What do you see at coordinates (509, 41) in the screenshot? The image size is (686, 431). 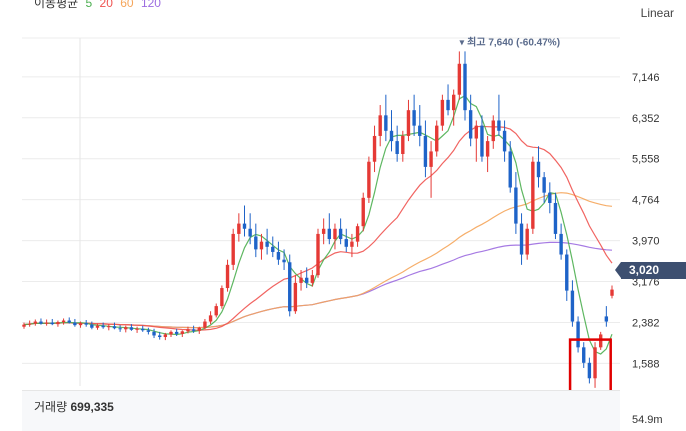 I see `high-annotation: ▾ 최고 7,640 (-60.47%)` at bounding box center [509, 41].